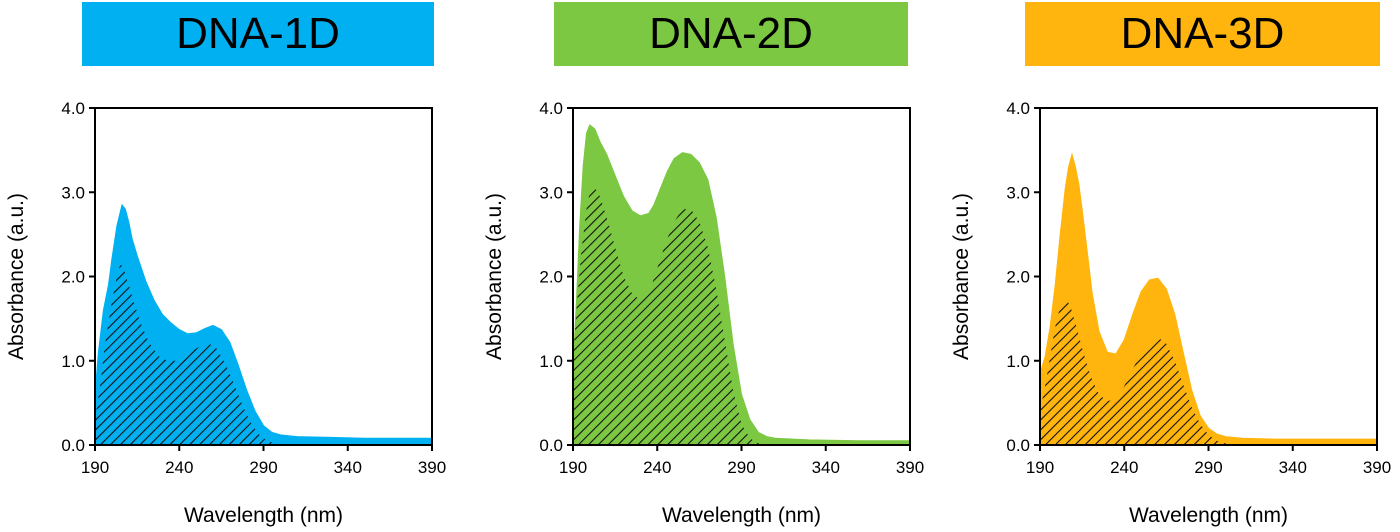 The image size is (1400, 532). I want to click on chart-title-banner: DNA-1D, so click(258, 34).